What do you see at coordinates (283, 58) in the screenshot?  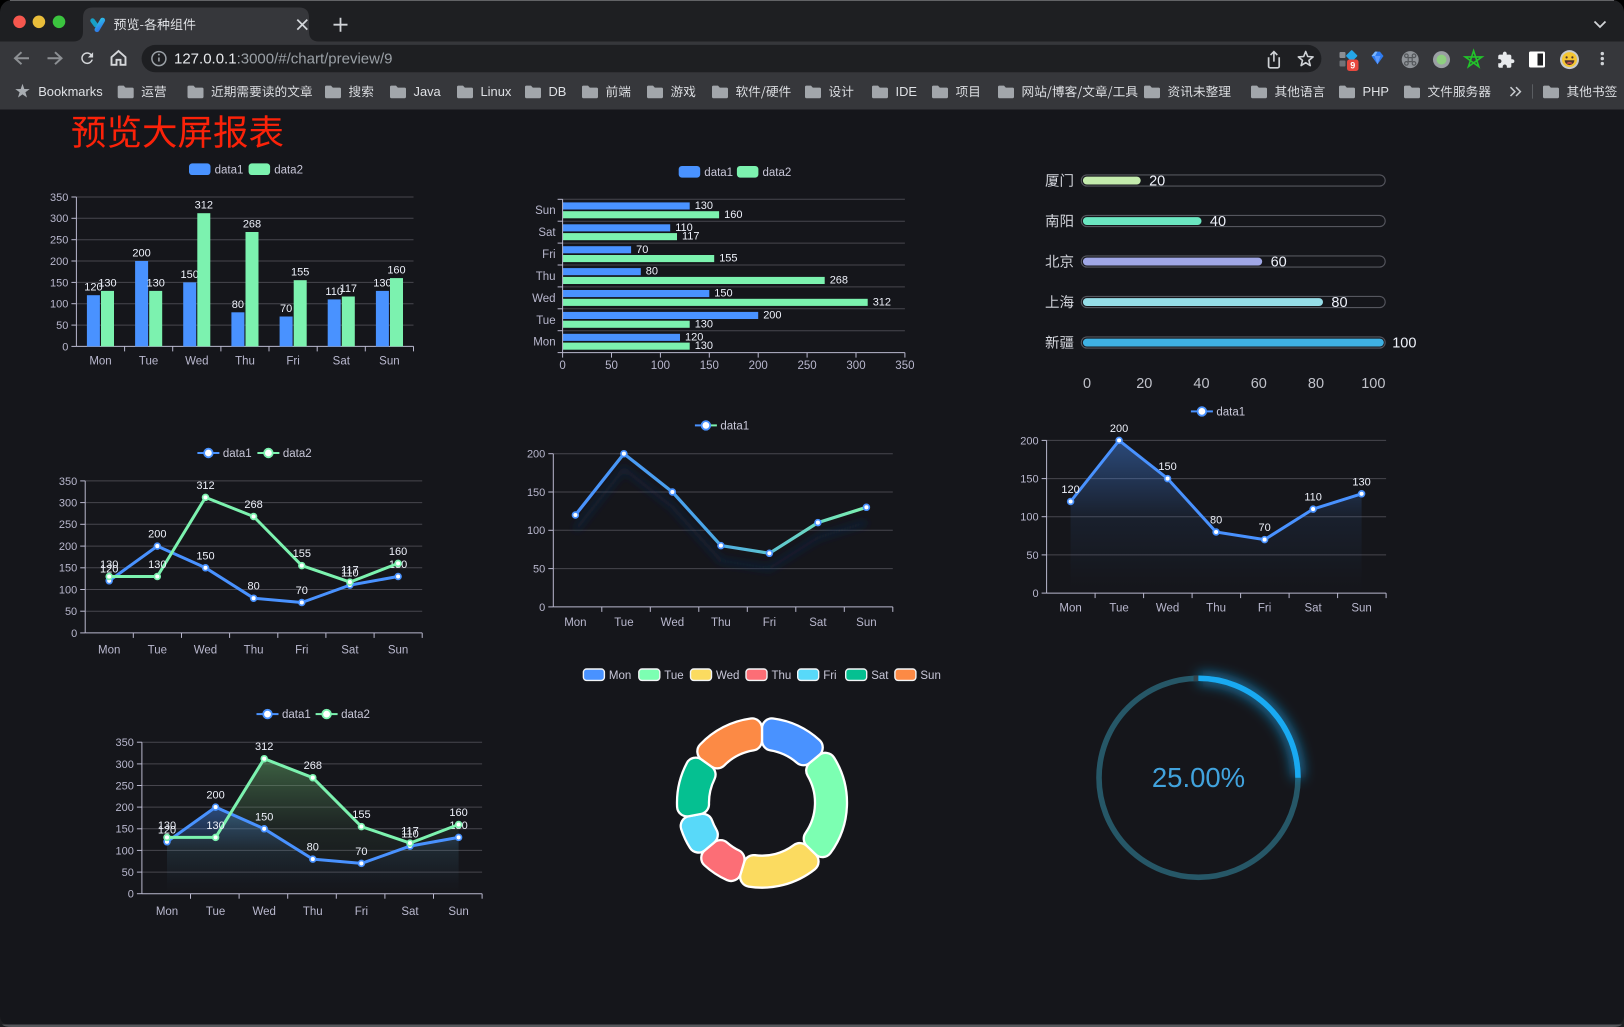 I see `svg-text:127.0.0.1:3000/#/chart/preview: 127.0.0.1:3000/#/chart/preview/9` at bounding box center [283, 58].